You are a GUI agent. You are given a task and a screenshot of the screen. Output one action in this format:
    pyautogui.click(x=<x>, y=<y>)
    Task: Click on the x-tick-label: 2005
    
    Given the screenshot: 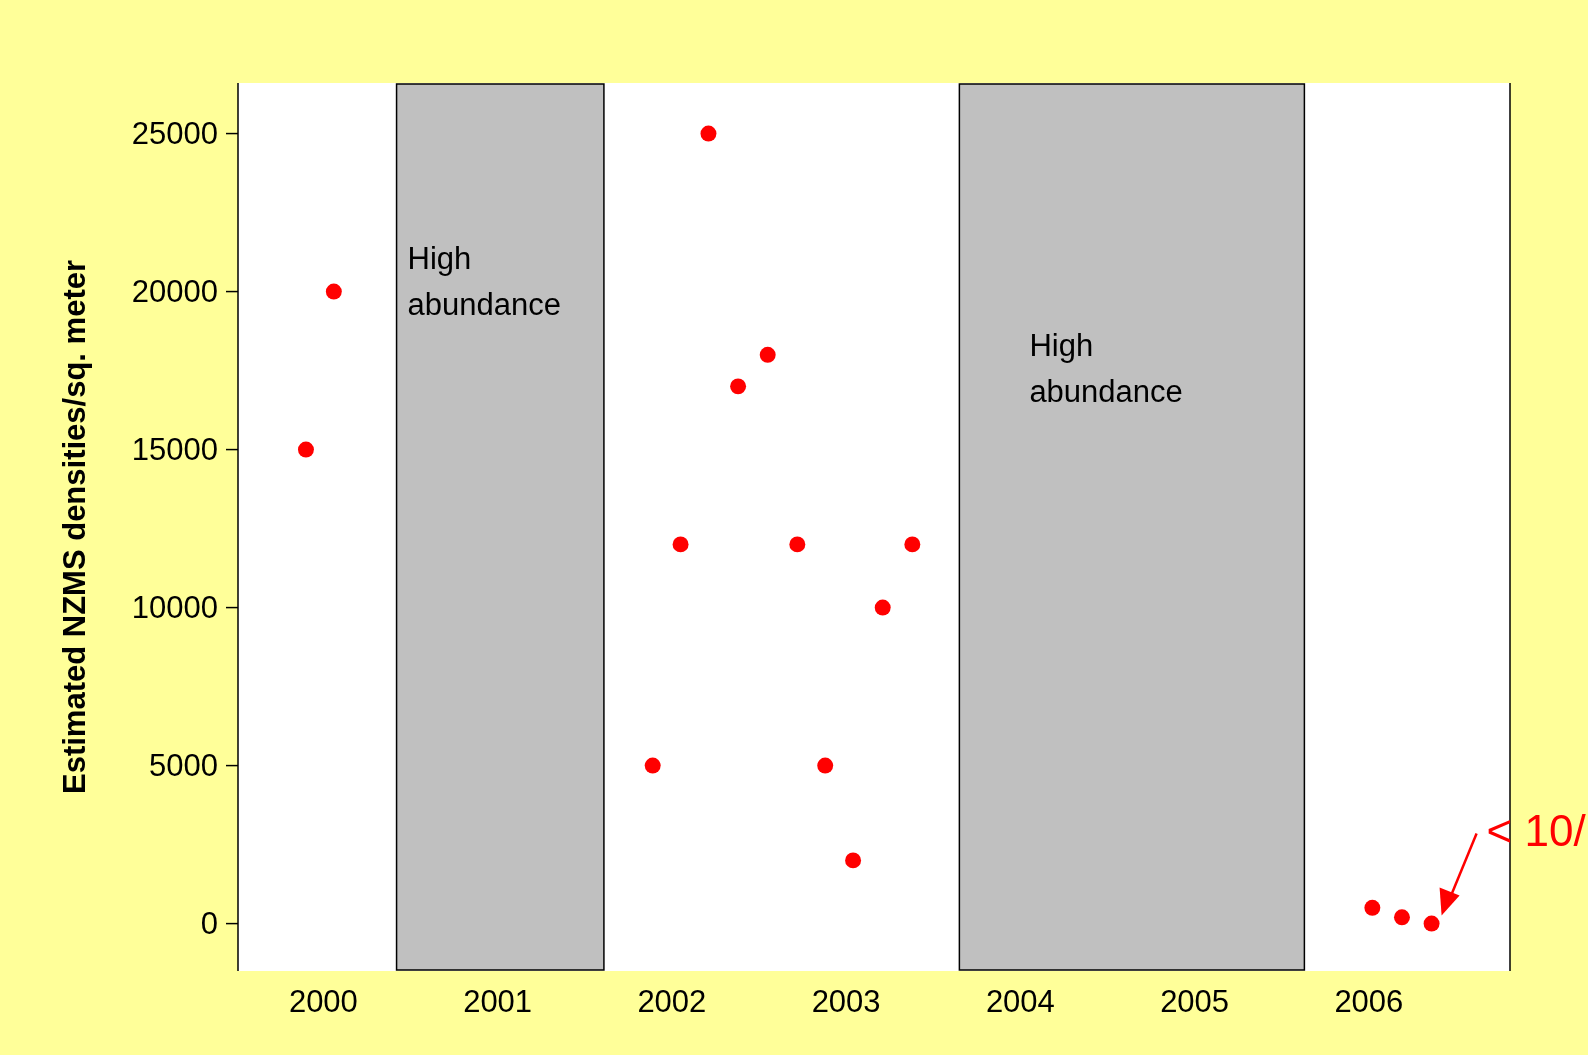 What is the action you would take?
    pyautogui.click(x=1195, y=1001)
    